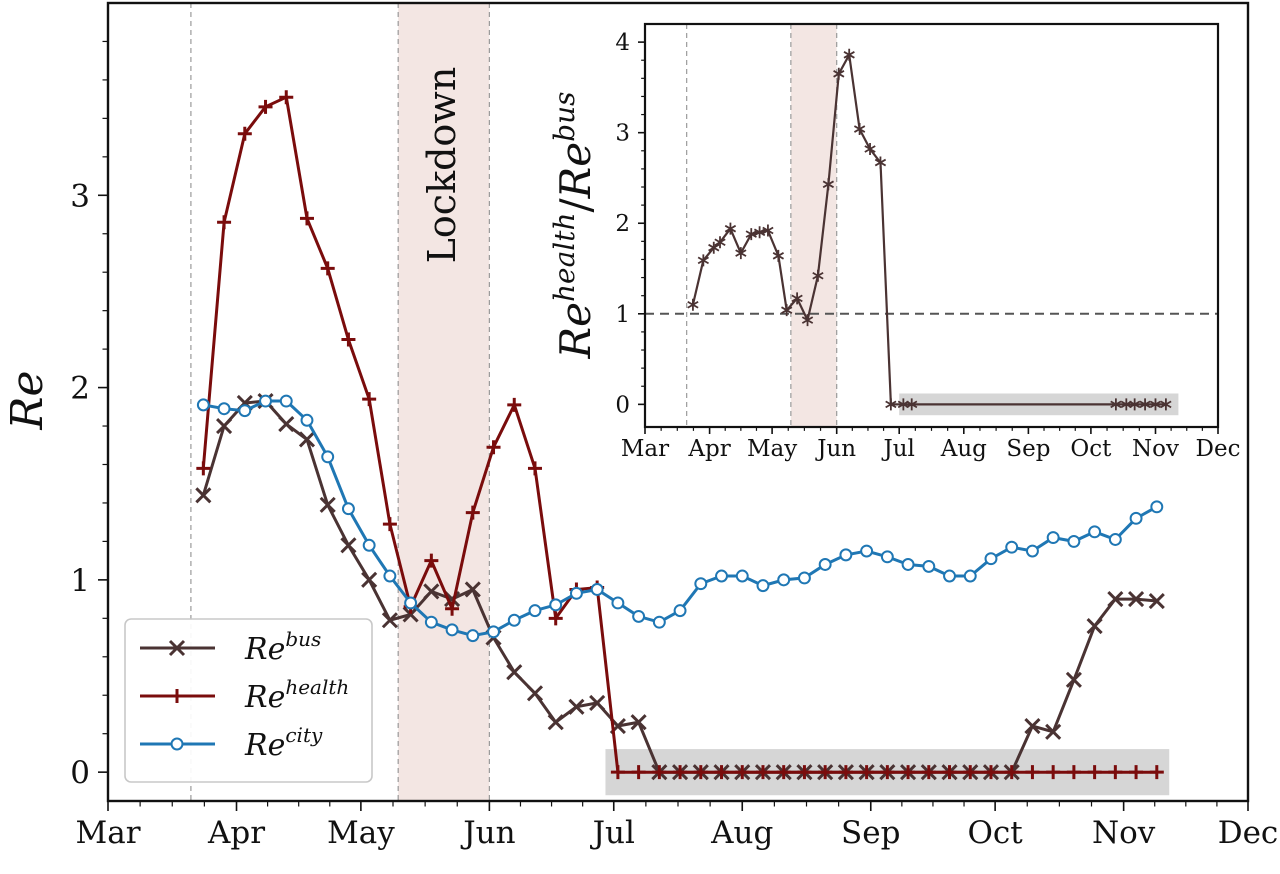  Describe the element at coordinates (442, 165) in the screenshot. I see `lockdown-annotation: Lockdown` at that location.